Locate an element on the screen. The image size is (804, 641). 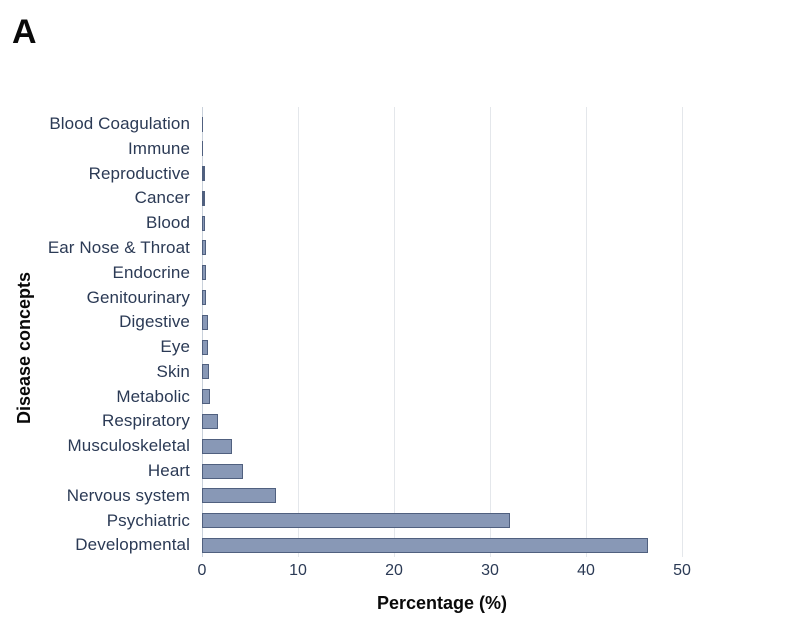
bar-immune is located at coordinates (202, 149).